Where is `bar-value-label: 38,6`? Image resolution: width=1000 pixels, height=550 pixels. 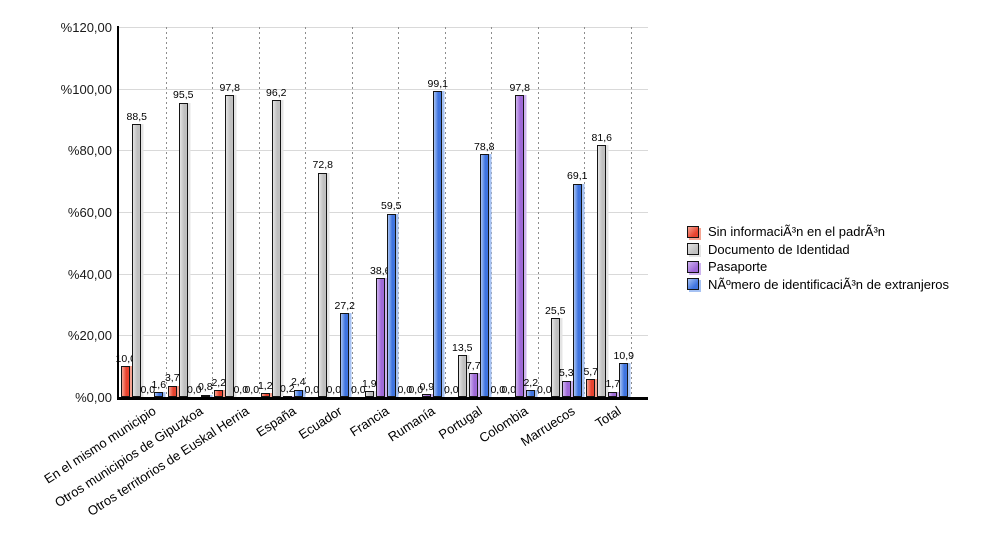
bar-value-label: 38,6 is located at coordinates (380, 270).